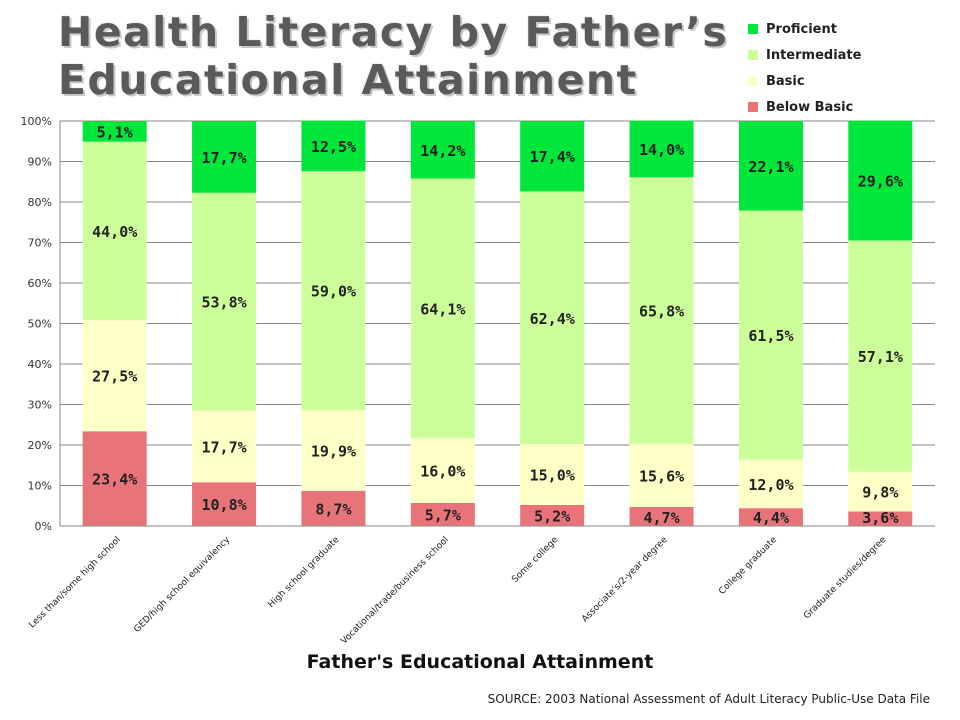 This screenshot has height=720, width=960. I want to click on data-label: 22,1%, so click(770, 167).